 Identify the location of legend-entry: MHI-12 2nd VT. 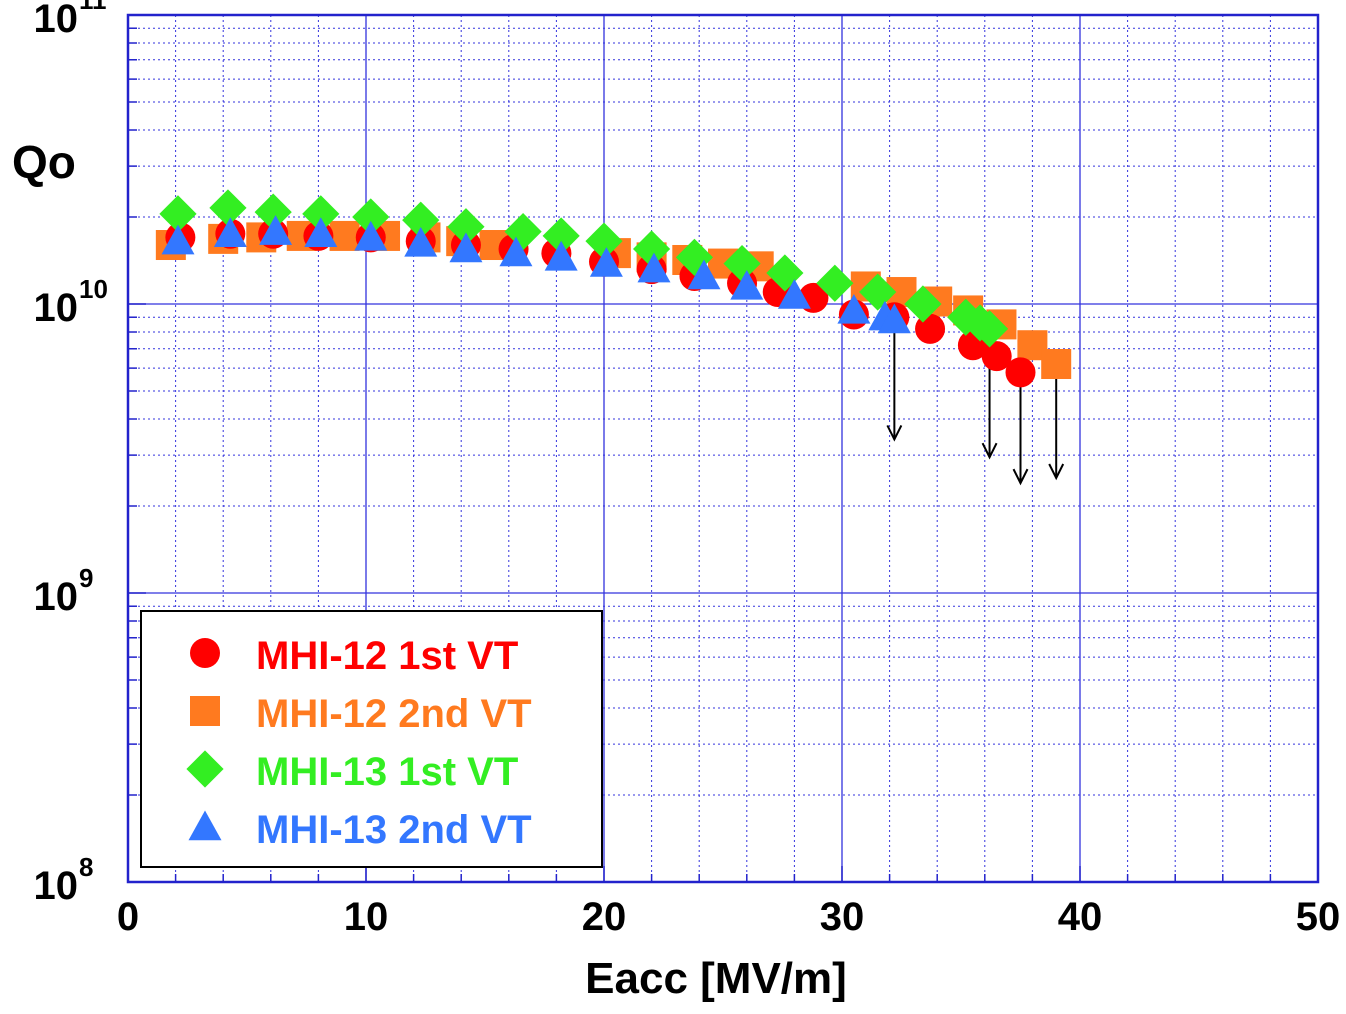
(361, 714).